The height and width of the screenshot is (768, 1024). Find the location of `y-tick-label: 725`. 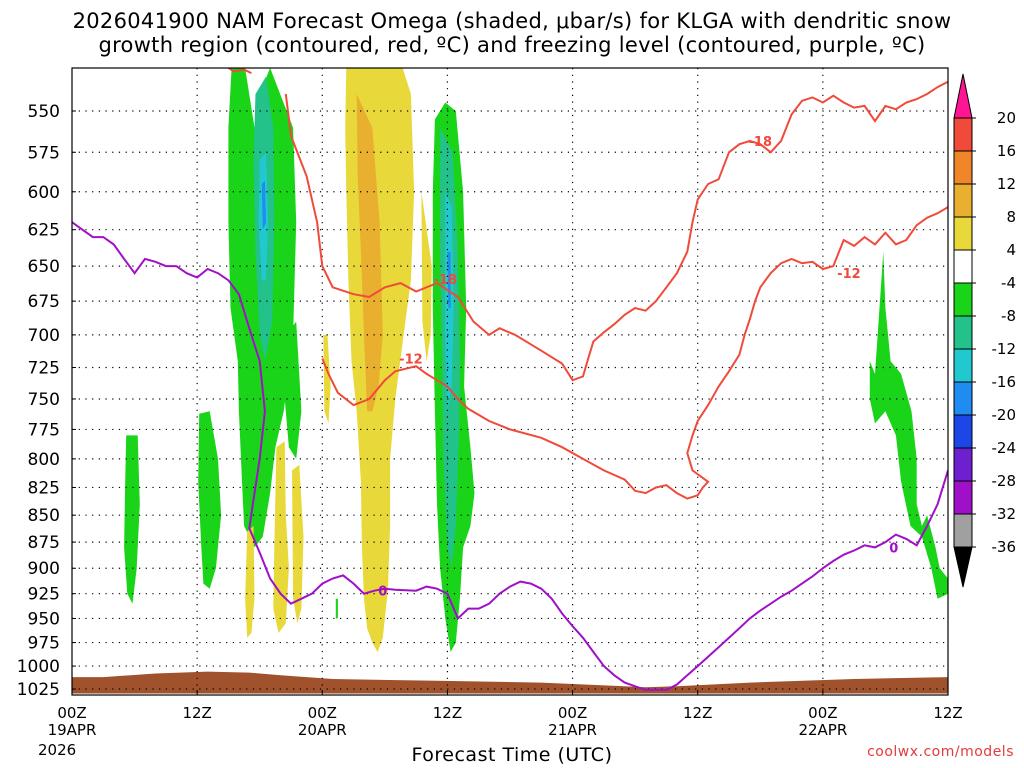

y-tick-label: 725 is located at coordinates (44, 368).